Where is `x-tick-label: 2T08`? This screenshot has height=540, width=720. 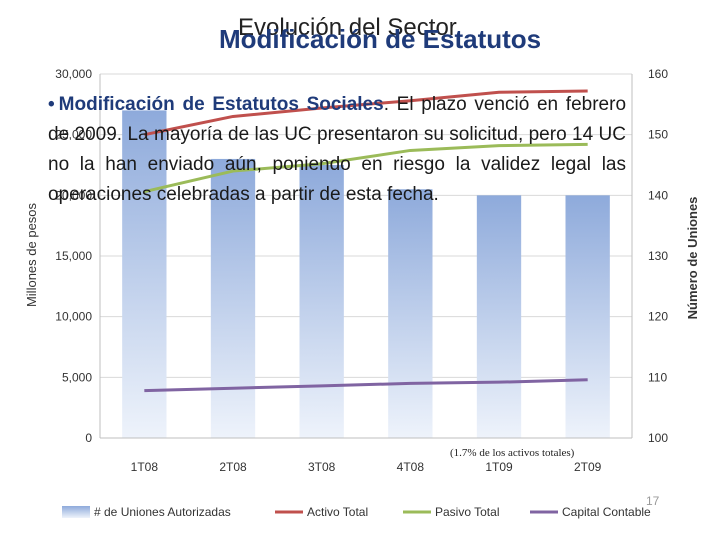 x-tick-label: 2T08 is located at coordinates (233, 467).